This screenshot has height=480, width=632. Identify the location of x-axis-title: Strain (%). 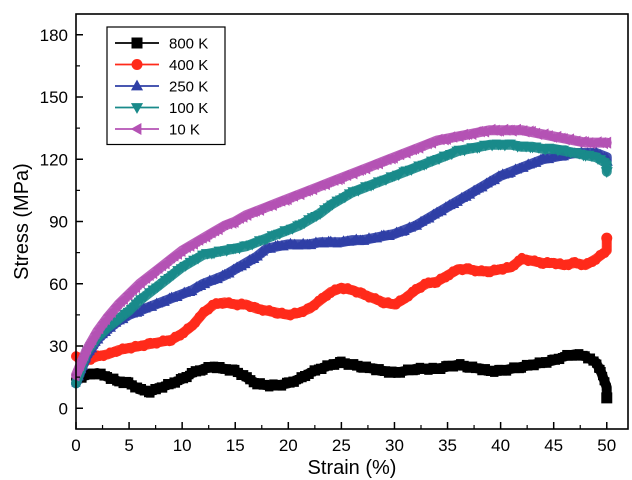
(352, 468).